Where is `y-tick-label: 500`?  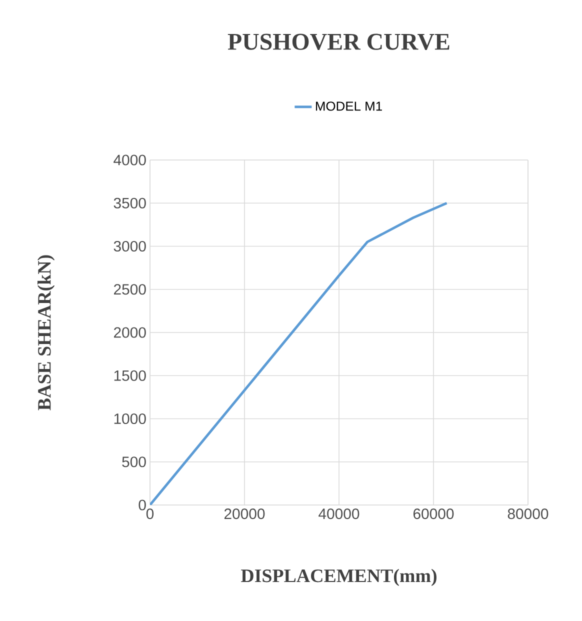 y-tick-label: 500 is located at coordinates (134, 462).